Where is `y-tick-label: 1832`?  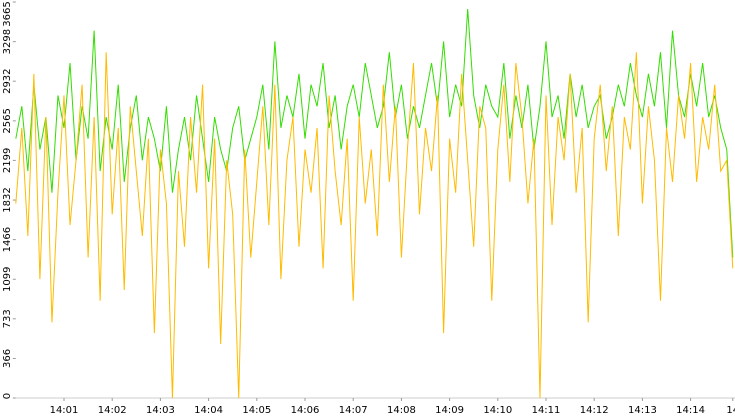
y-tick-label: 1832 is located at coordinates (7, 199).